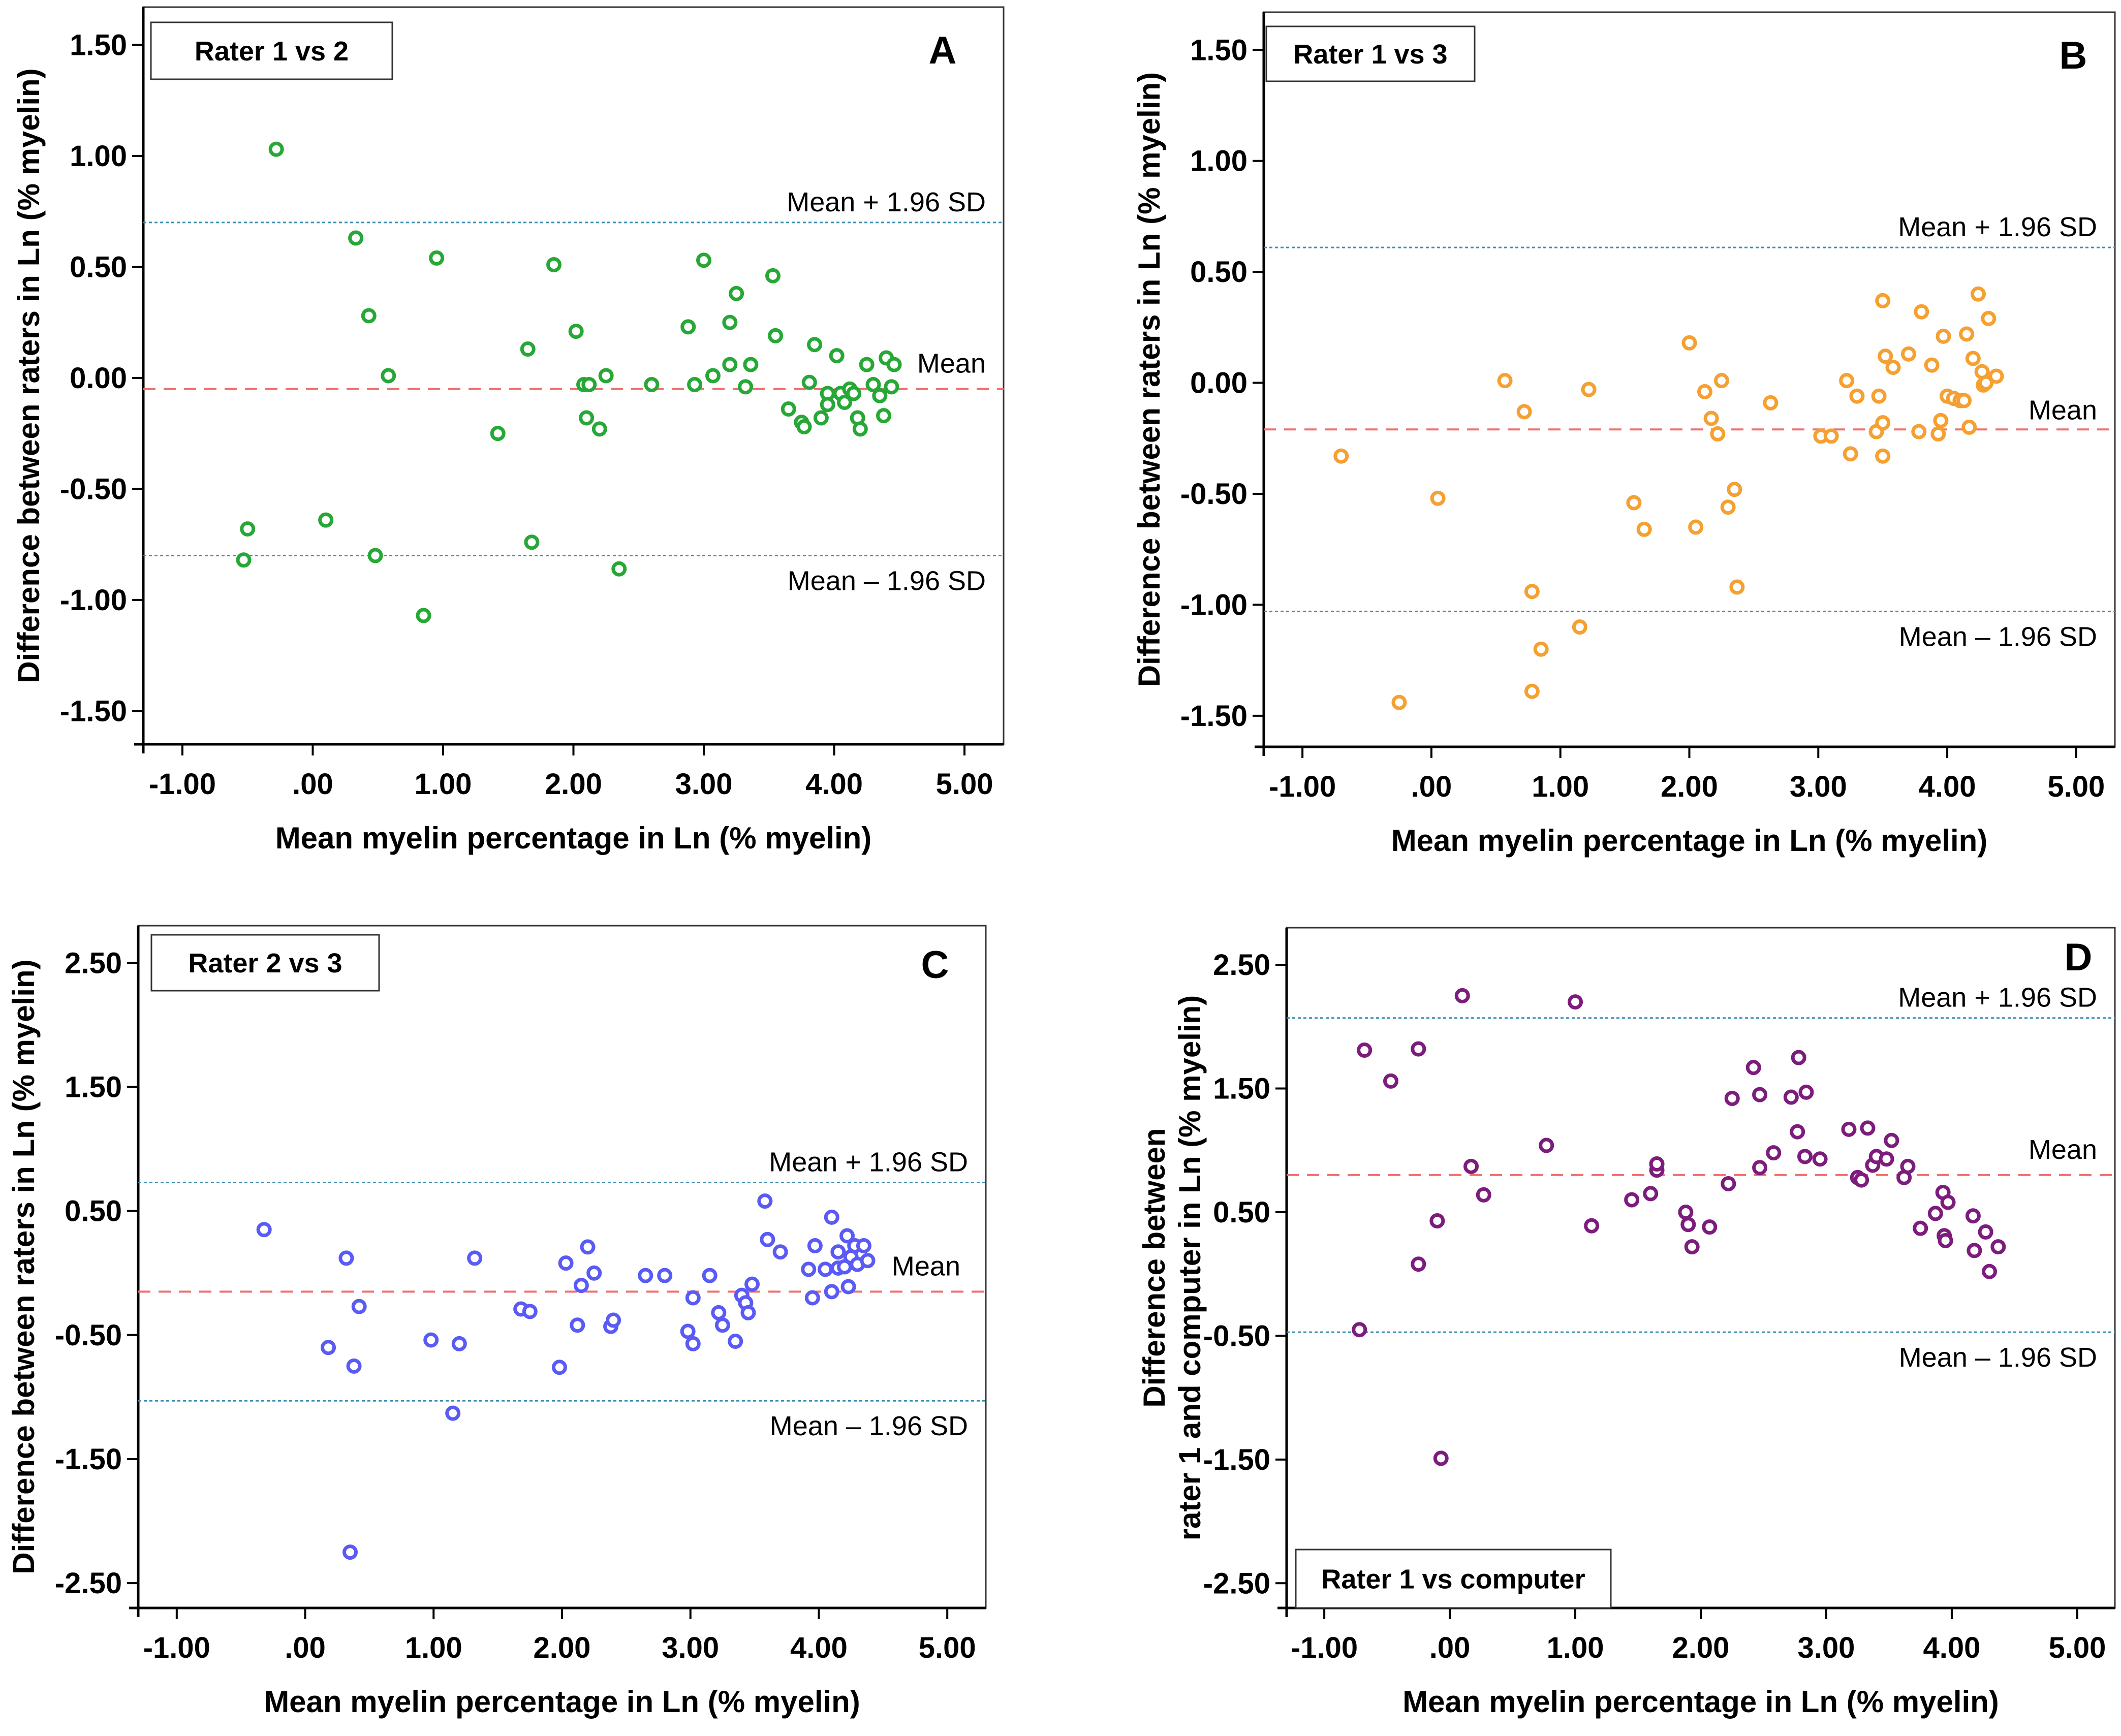  Describe the element at coordinates (443, 784) in the screenshot. I see `x-tick-label: 1.00` at that location.